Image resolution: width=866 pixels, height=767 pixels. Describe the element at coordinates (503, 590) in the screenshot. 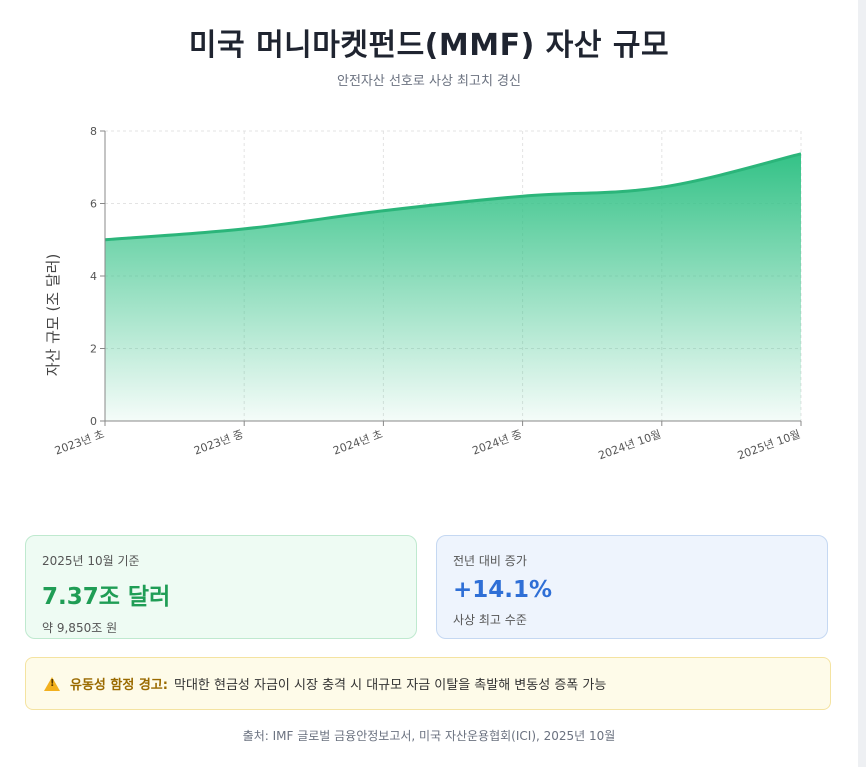

I see `stat-growth-value: +14.1%` at that location.